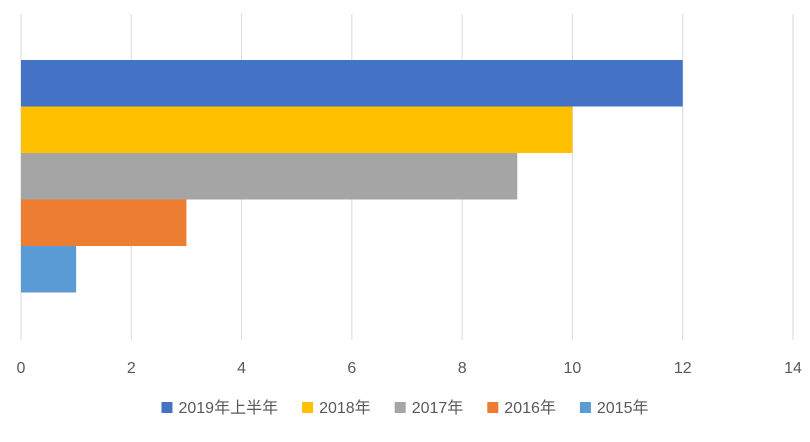 This screenshot has height=442, width=810. I want to click on x-tick-label: 14, so click(793, 368).